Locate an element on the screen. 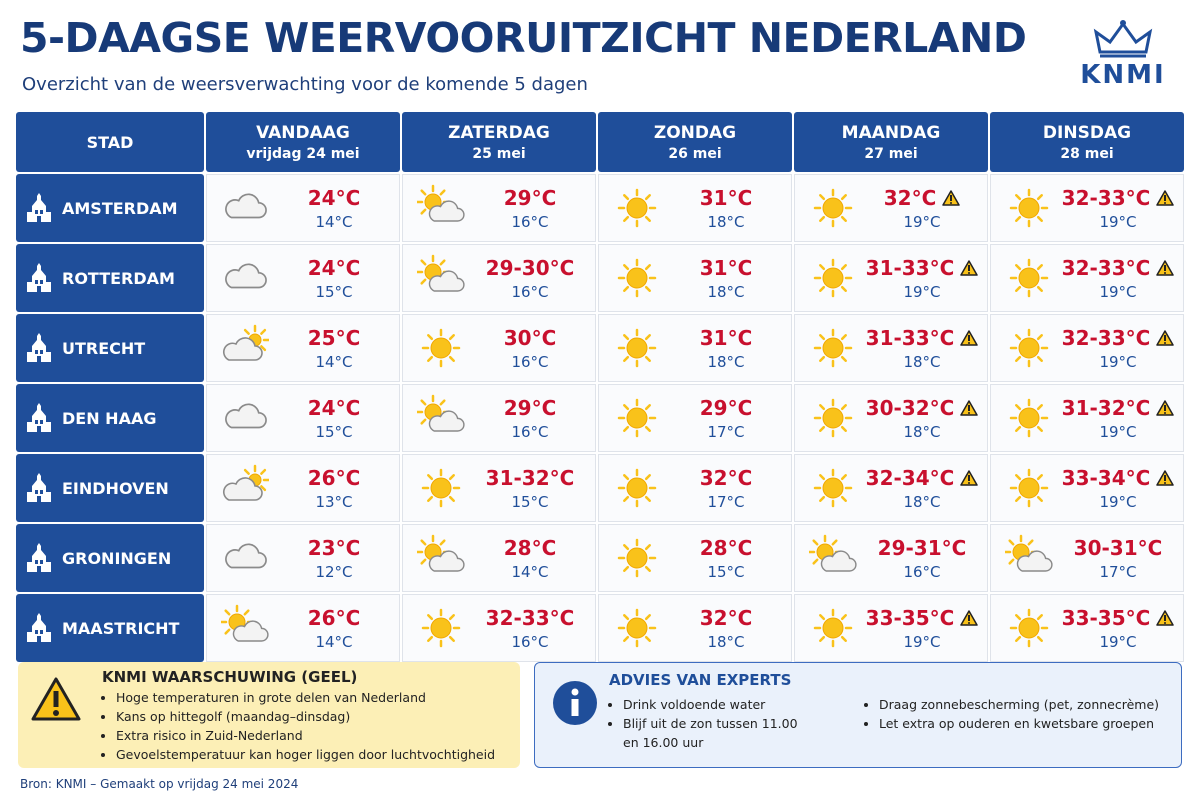 This screenshot has width=1200, height=800. high-temp: 33-35°C is located at coordinates (1106, 617).